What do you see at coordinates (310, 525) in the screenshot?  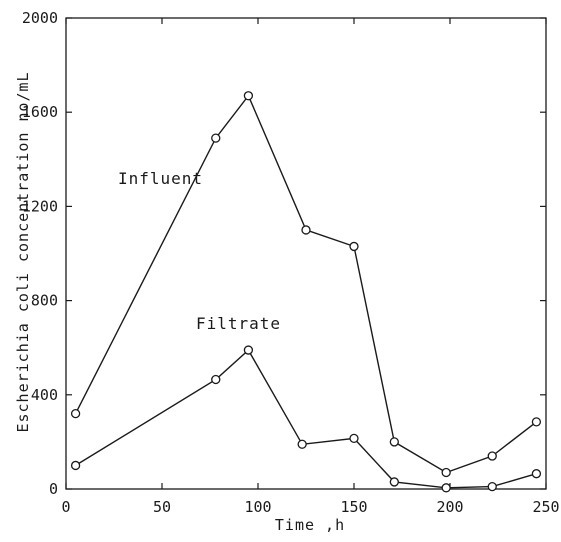 I see `x-axis-title: Time ,h` at bounding box center [310, 525].